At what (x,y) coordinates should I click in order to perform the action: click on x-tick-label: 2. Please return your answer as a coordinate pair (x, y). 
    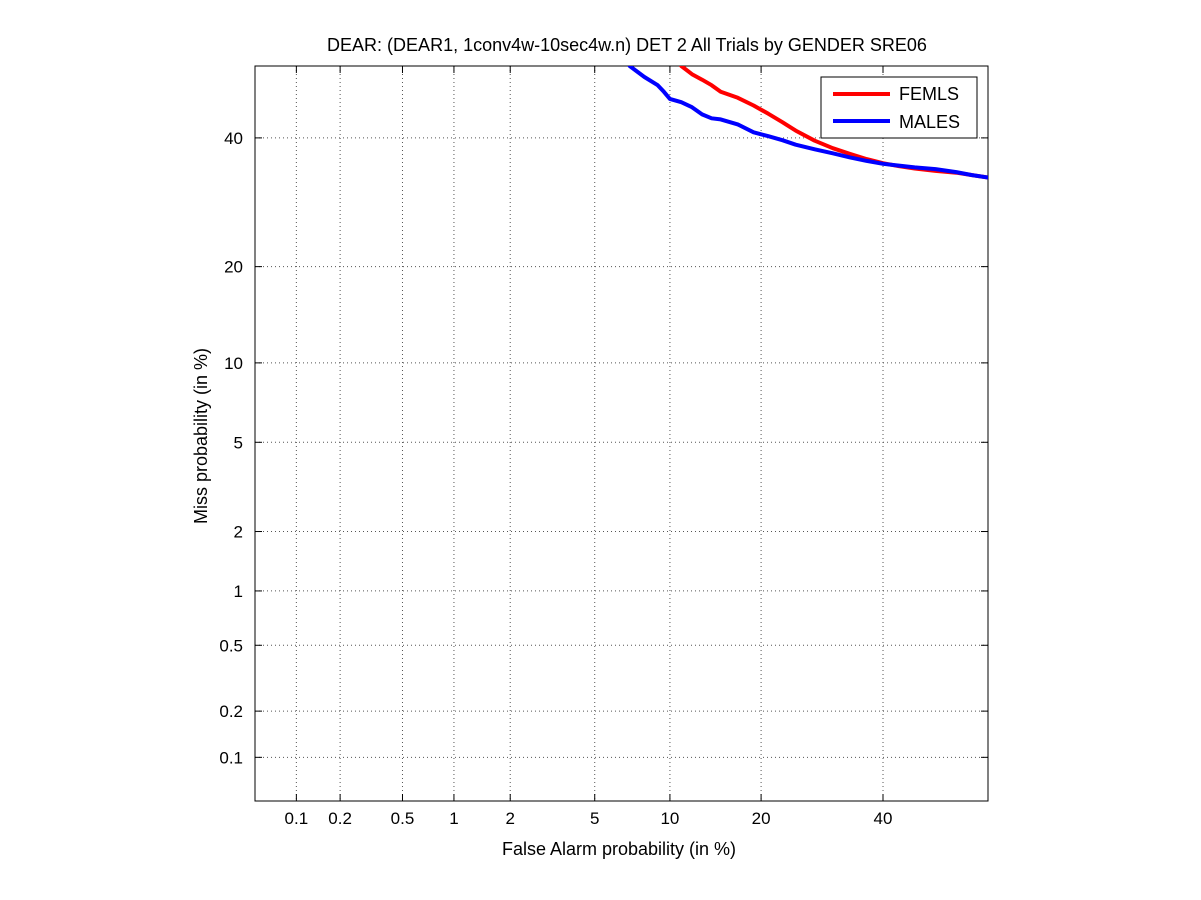
    Looking at the image, I should click on (509, 818).